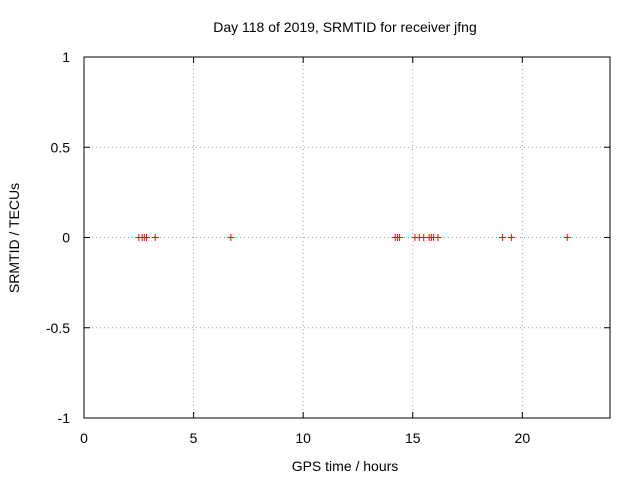  What do you see at coordinates (66, 238) in the screenshot?
I see `y-tick-label: 0` at bounding box center [66, 238].